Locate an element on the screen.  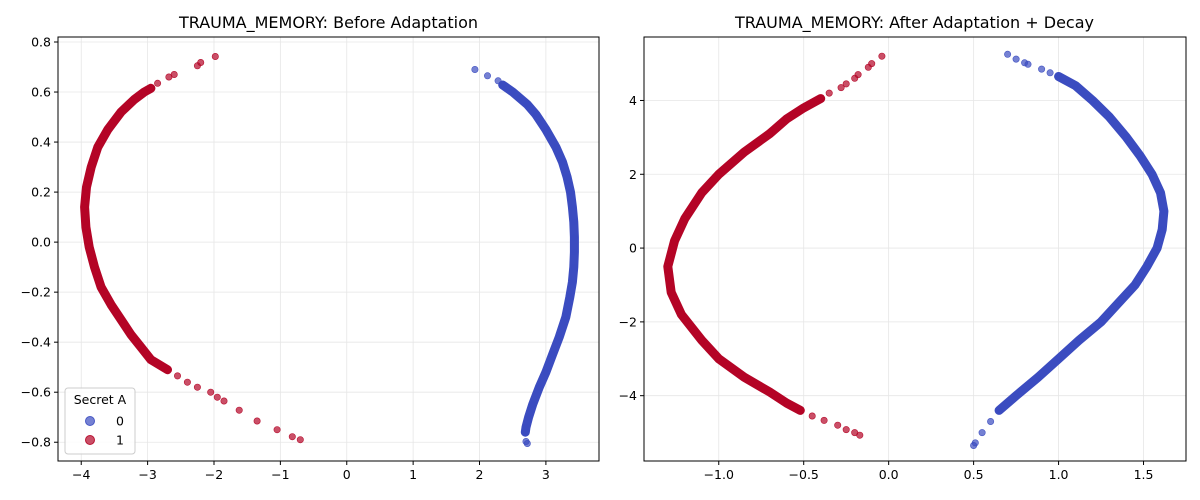
y-tick-label: −4 is located at coordinates (628, 395).